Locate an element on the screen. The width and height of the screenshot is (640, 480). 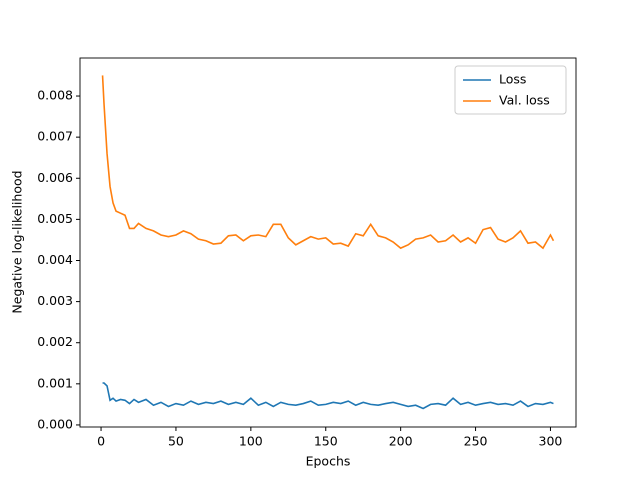
y-tick-label: 0.006 is located at coordinates (55, 177).